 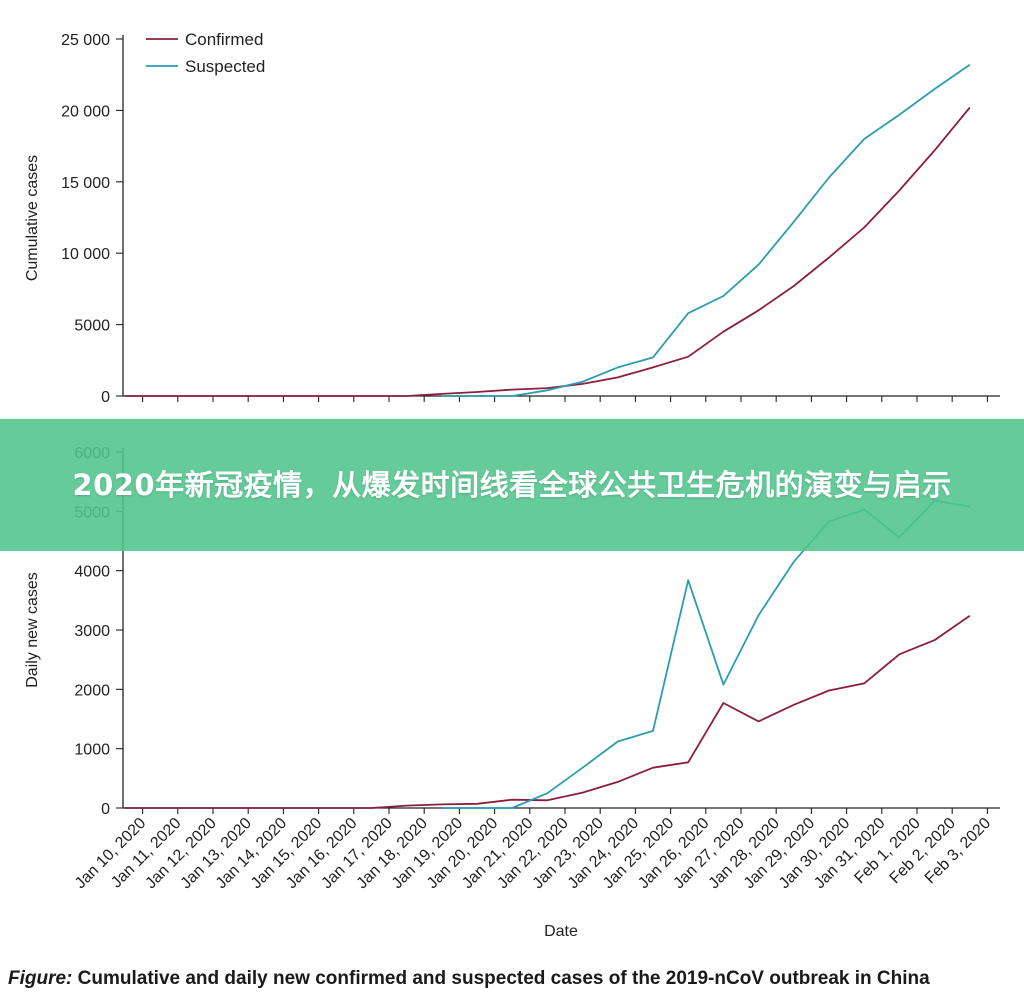 What do you see at coordinates (92, 326) in the screenshot?
I see `y-tick-label: 5000` at bounding box center [92, 326].